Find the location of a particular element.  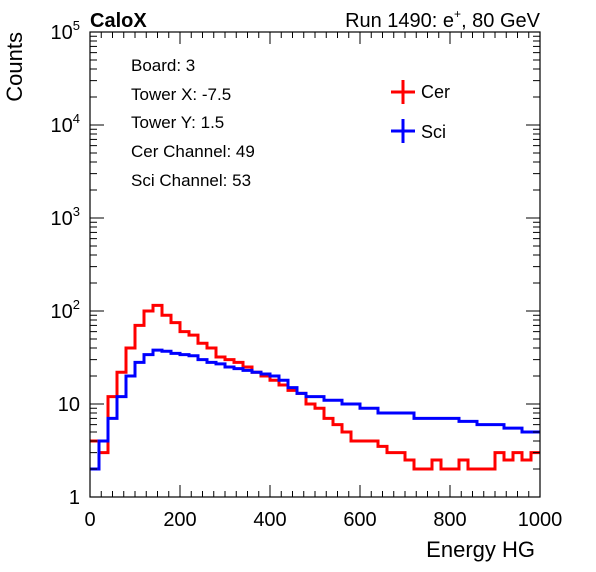

legend-label-sci: Sci is located at coordinates (433, 132).